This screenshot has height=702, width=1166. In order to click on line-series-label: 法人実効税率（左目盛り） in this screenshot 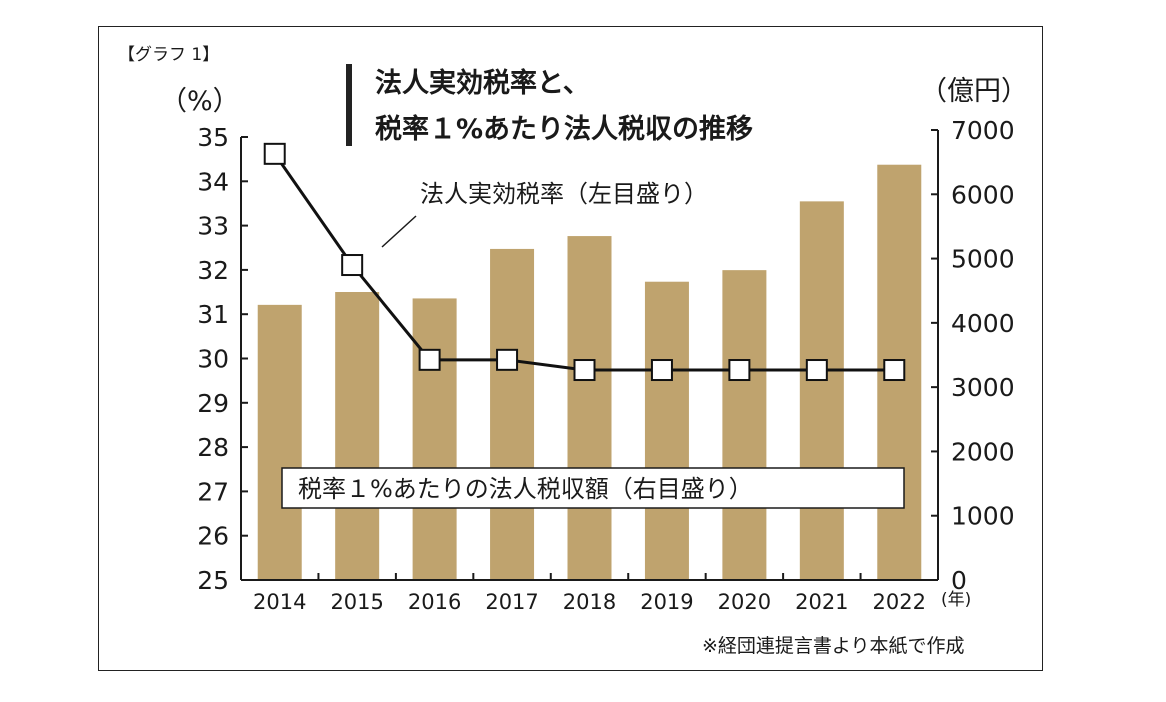, I will do `click(564, 194)`.